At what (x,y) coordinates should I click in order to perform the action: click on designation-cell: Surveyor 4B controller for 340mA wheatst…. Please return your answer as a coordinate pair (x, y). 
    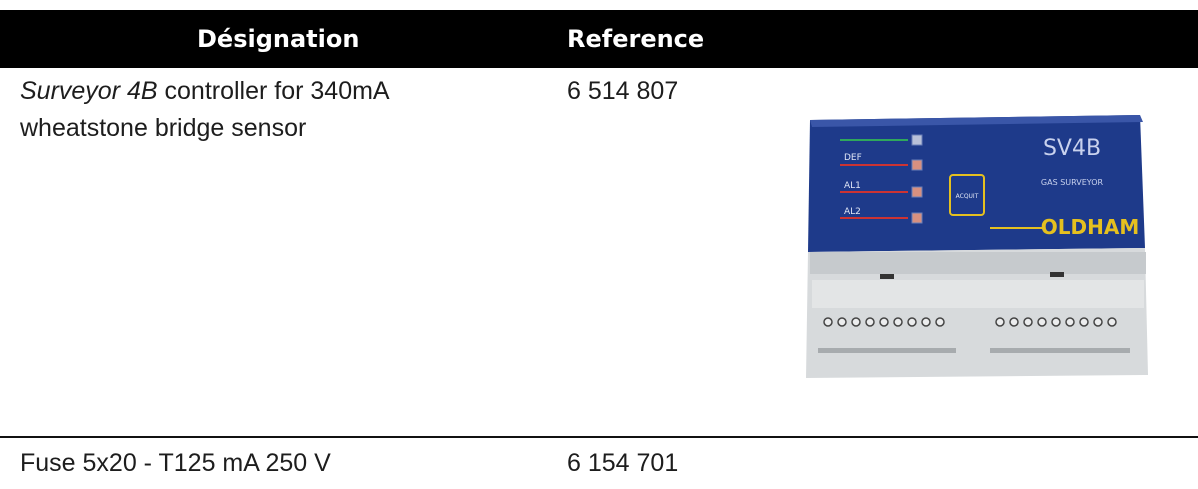
    Looking at the image, I should click on (250, 110).